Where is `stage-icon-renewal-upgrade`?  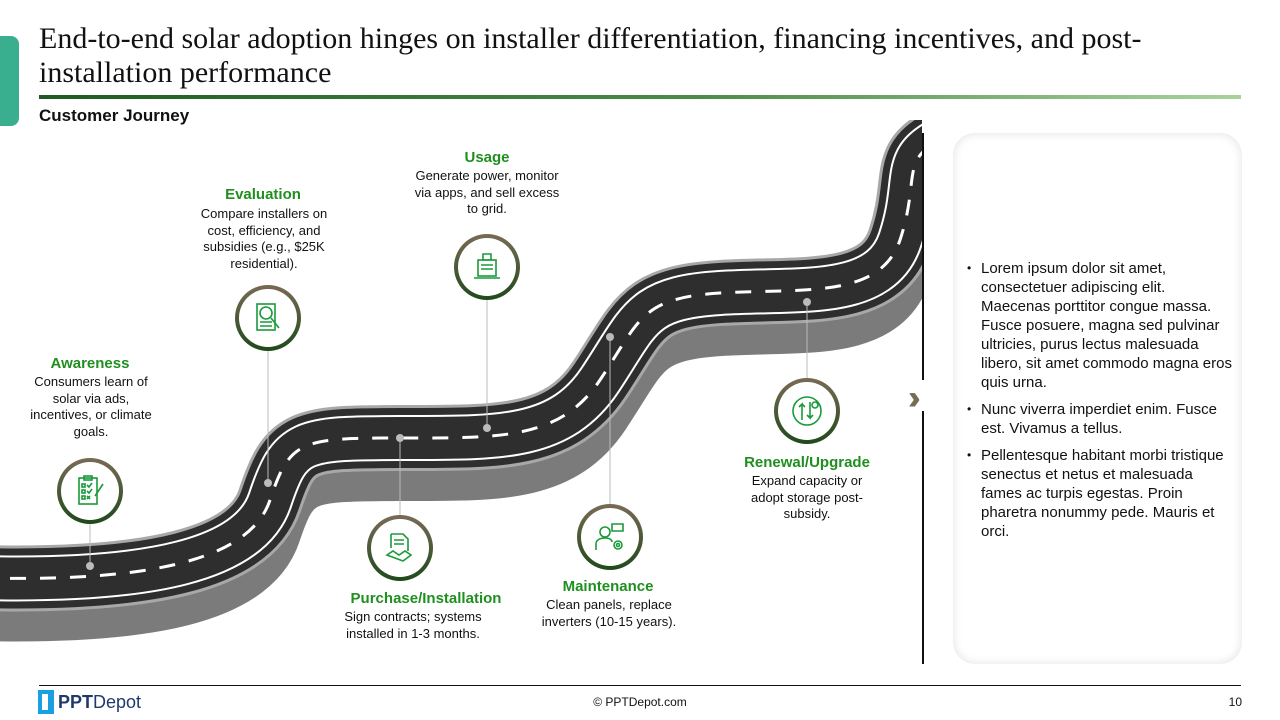
stage-icon-renewal-upgrade is located at coordinates (807, 411).